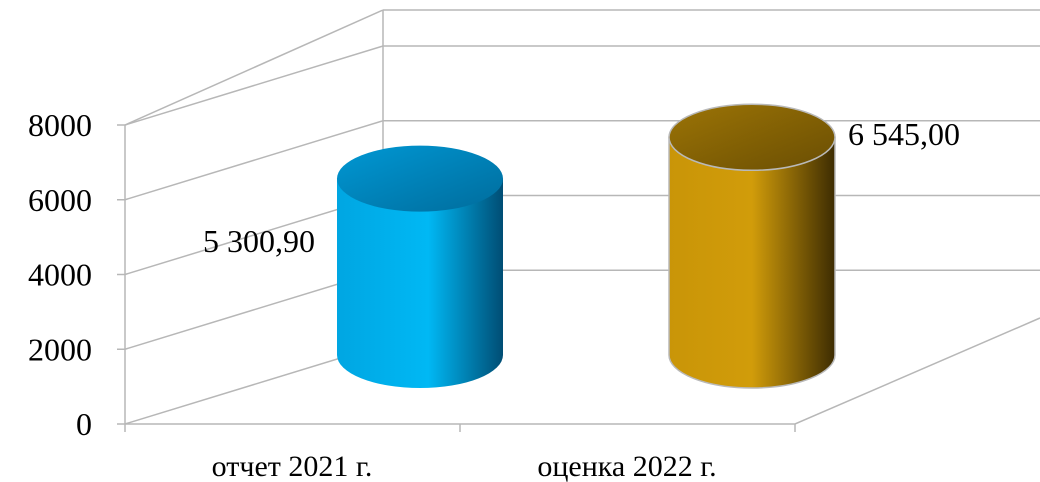 This screenshot has height=482, width=1040. Describe the element at coordinates (60, 349) in the screenshot. I see `y-tick-label: 2000` at that location.